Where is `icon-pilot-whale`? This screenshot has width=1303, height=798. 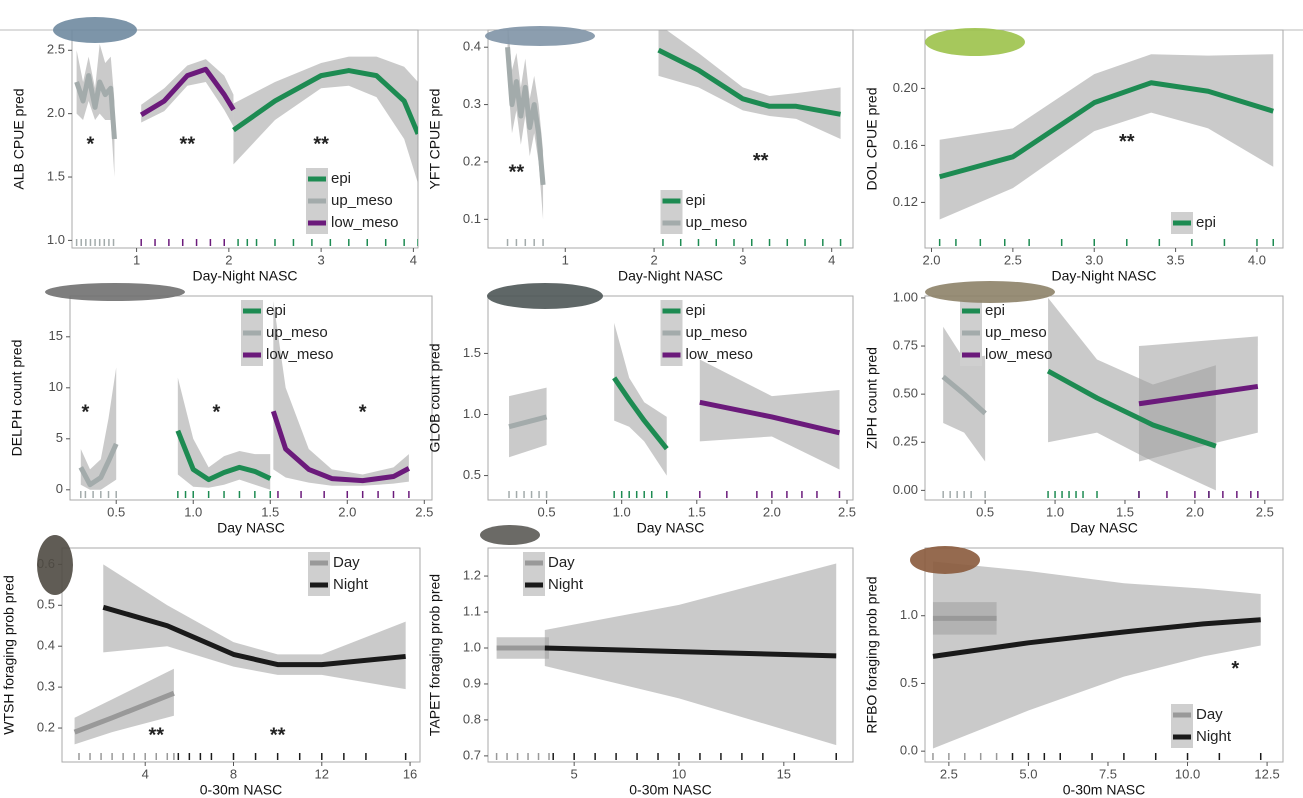
icon-pilot-whale is located at coordinates (545, 296).